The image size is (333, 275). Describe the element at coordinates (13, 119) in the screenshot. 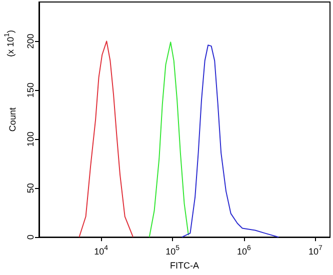

I see `y-axis-title: Count` at that location.